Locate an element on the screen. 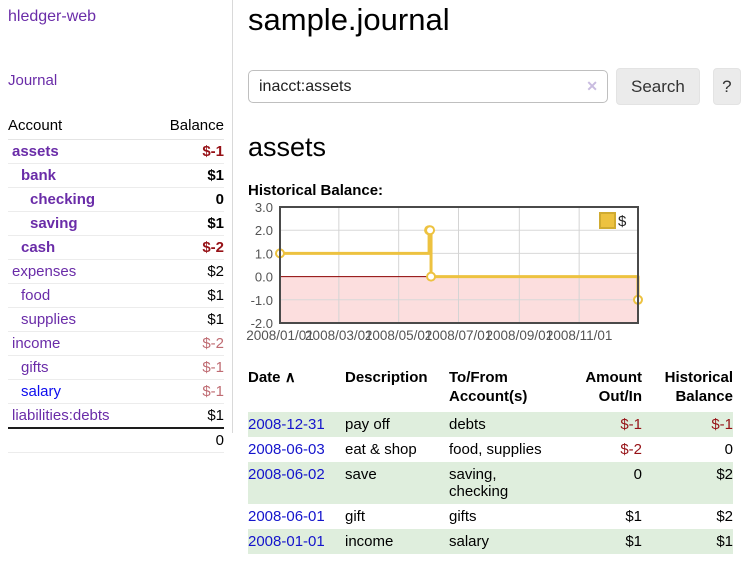 The height and width of the screenshot is (582, 742). transaction-row: 2008-01-01 income salary $1 $1 is located at coordinates (490, 541).